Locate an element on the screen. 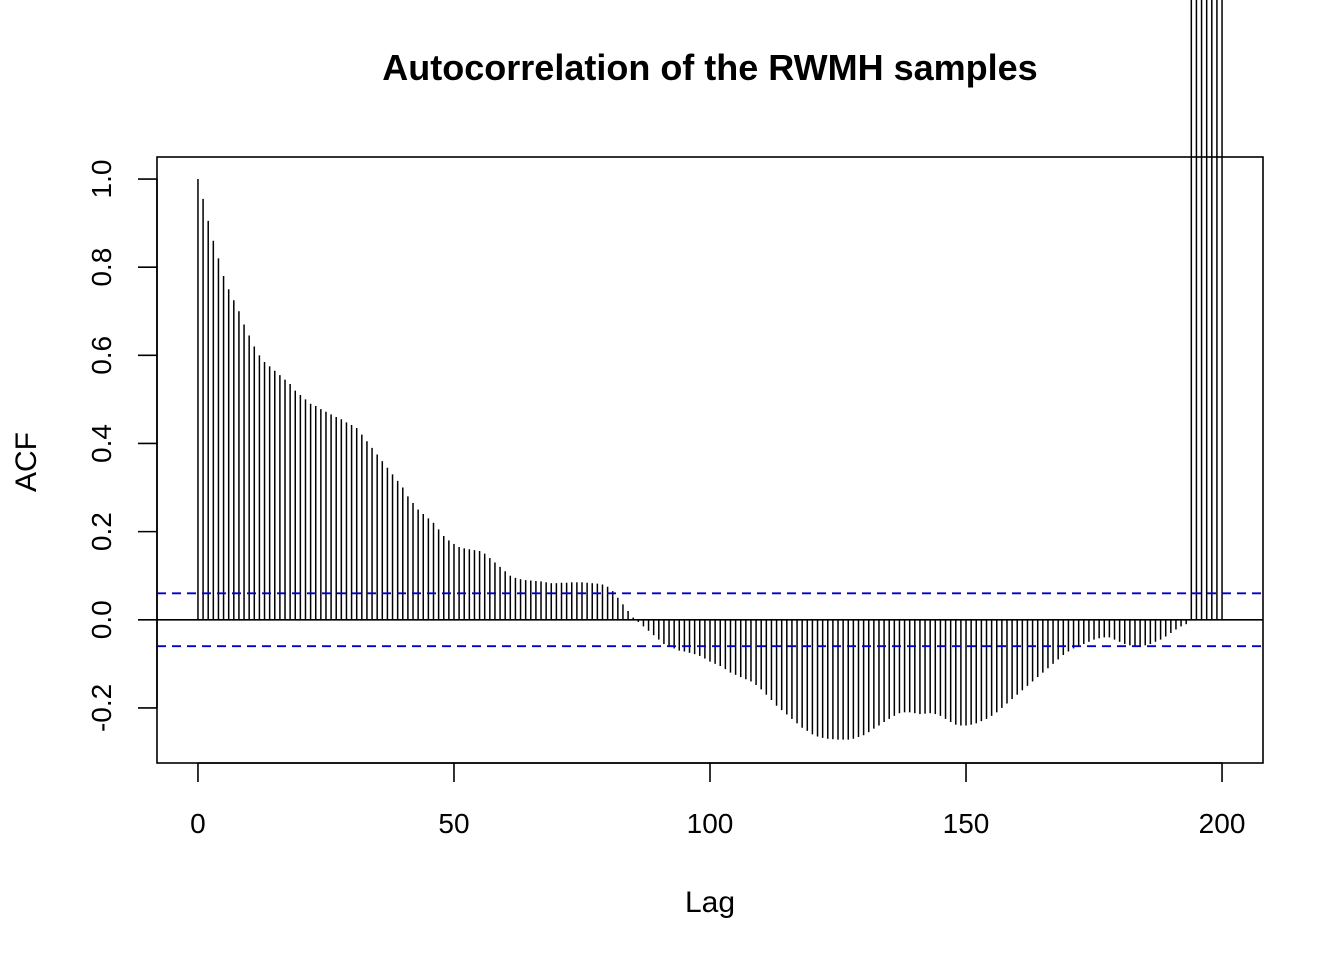  y-tick-label-0: -0.2 is located at coordinates (101, 708).